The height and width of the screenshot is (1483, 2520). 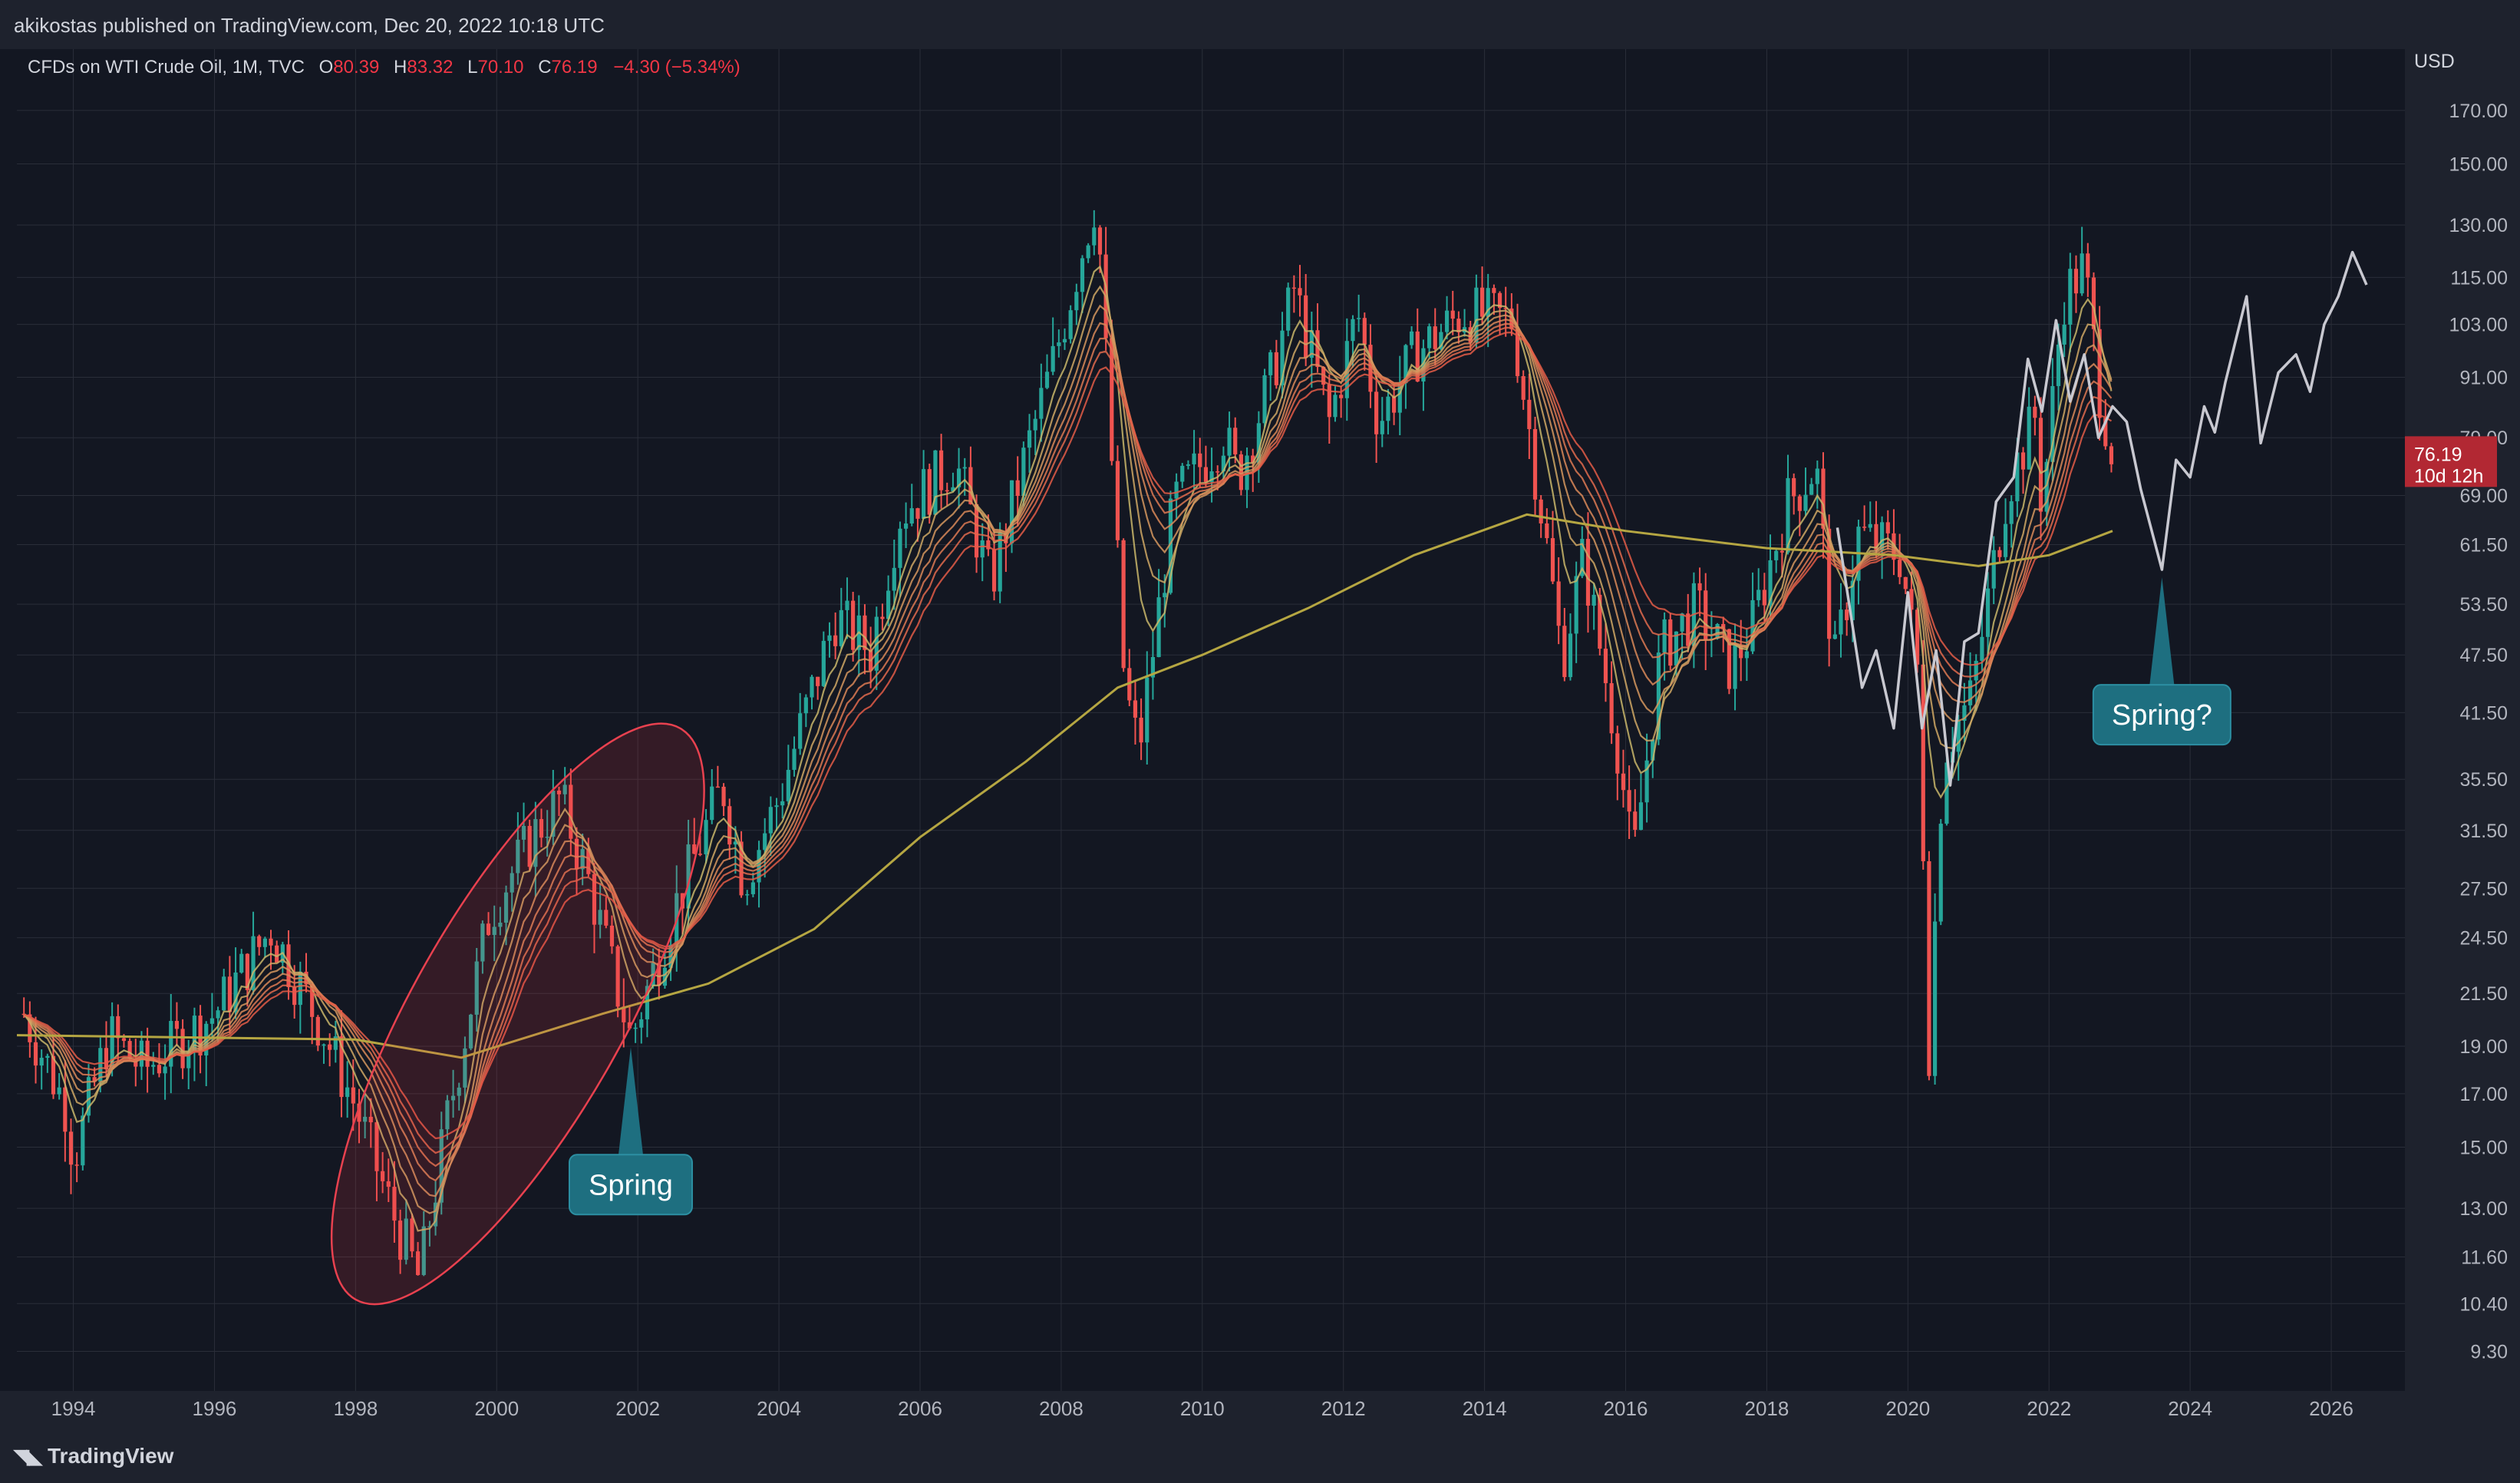 I want to click on currency-label: USD, so click(x=2434, y=62).